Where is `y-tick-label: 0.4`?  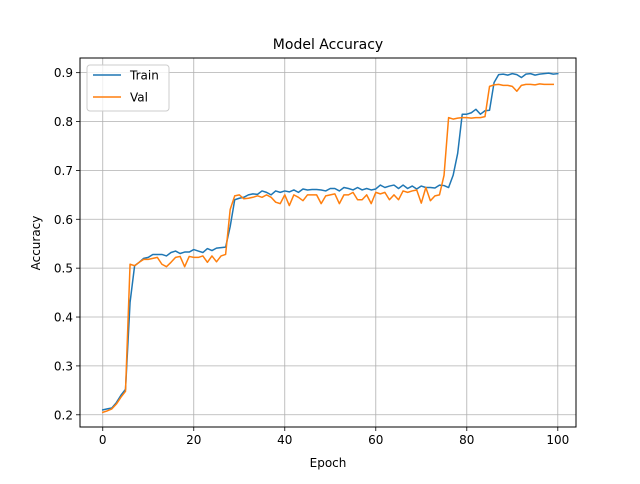 y-tick-label: 0.4 is located at coordinates (63, 318).